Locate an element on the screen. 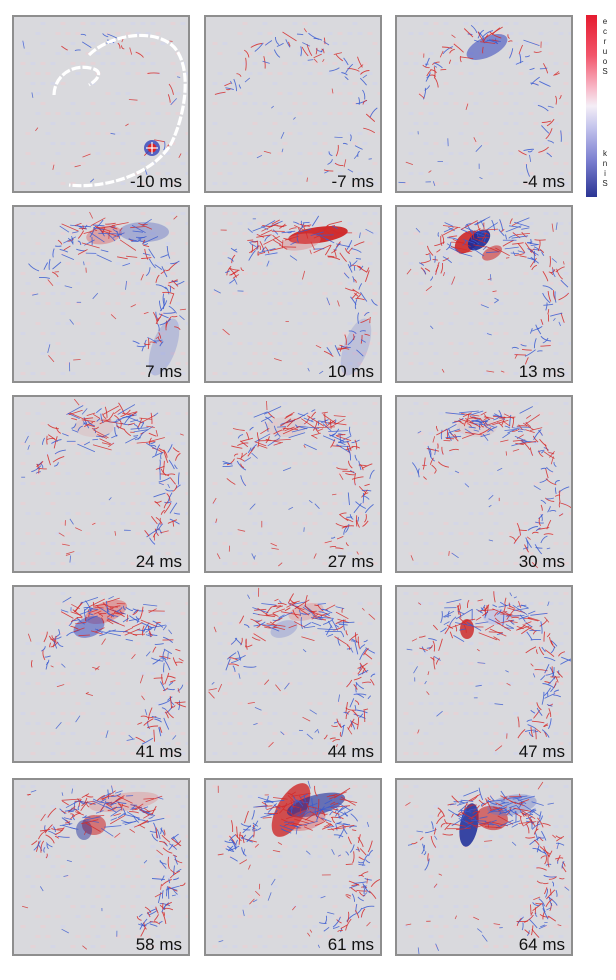 This screenshot has height=980, width=616. frame-panel: 27 ms is located at coordinates (293, 484).